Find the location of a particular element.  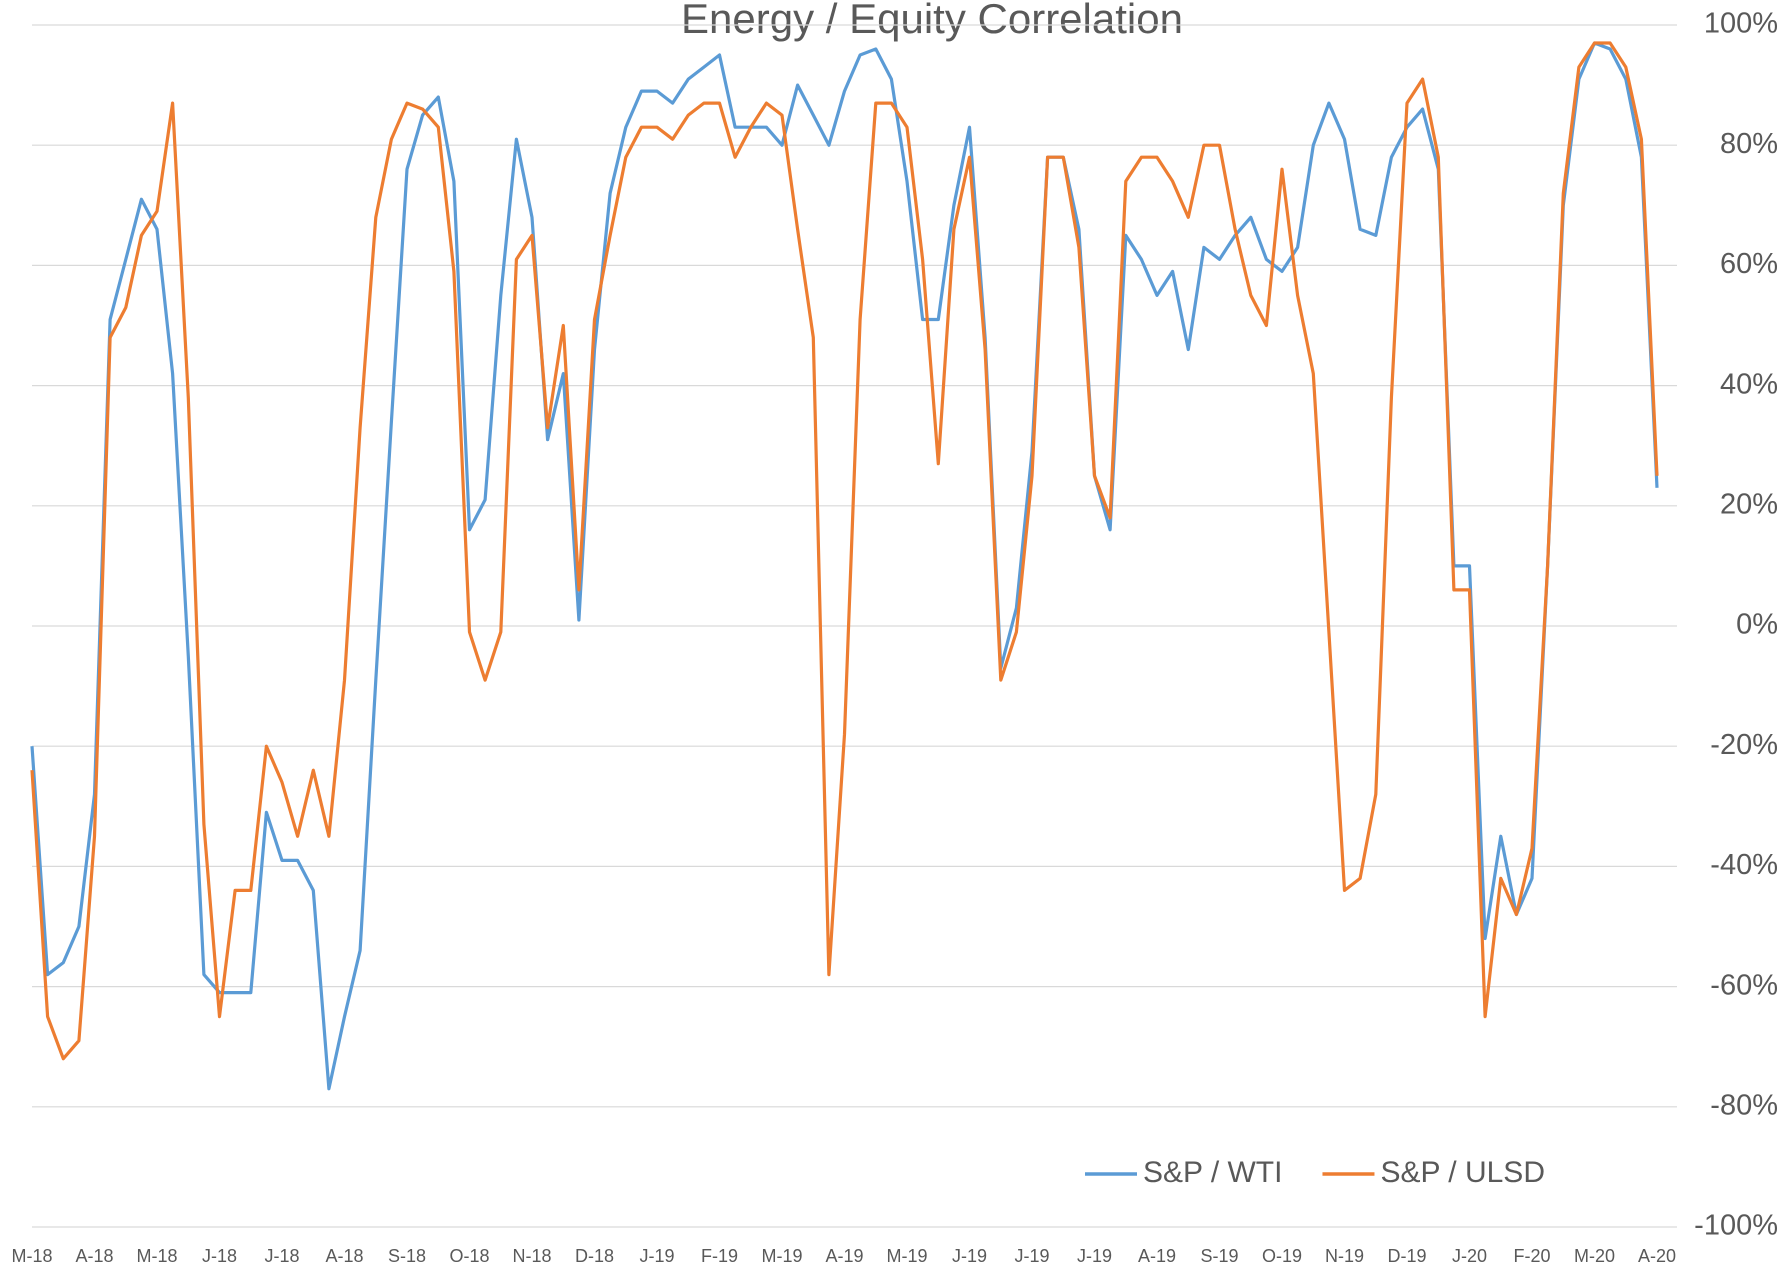

y-tick-label: 100% is located at coordinates (1741, 24).